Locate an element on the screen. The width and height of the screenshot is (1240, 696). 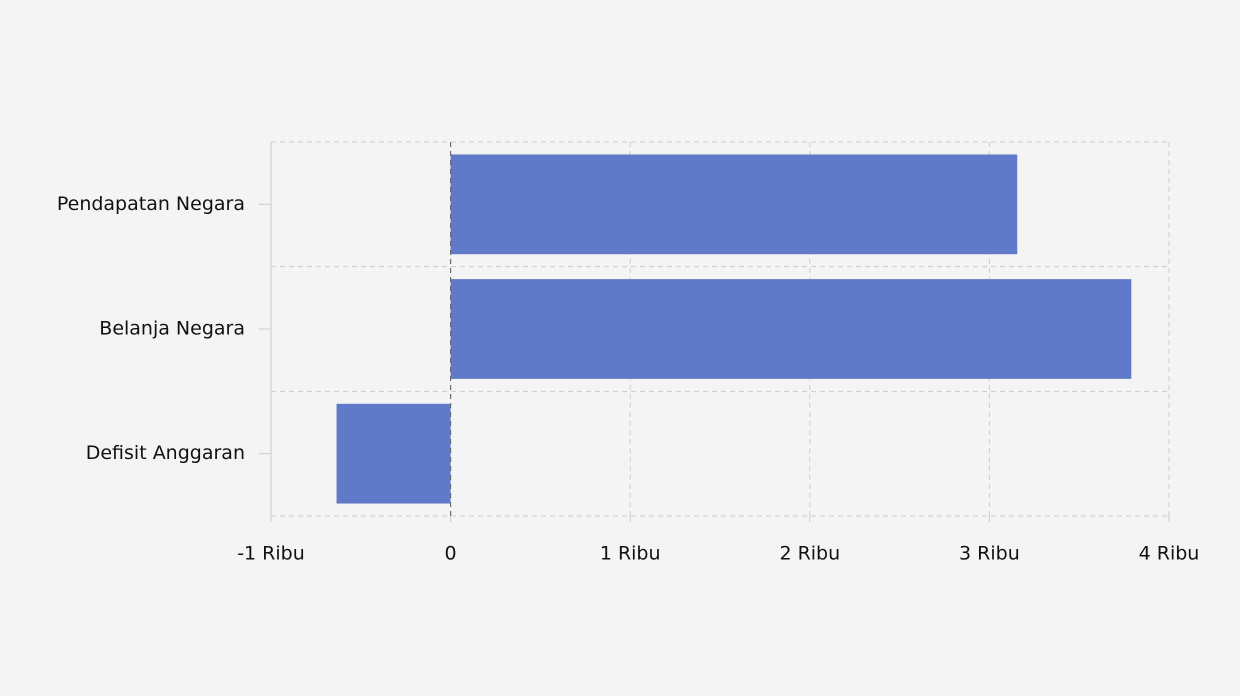
y-tick-label: Belanja Negara is located at coordinates (172, 329).